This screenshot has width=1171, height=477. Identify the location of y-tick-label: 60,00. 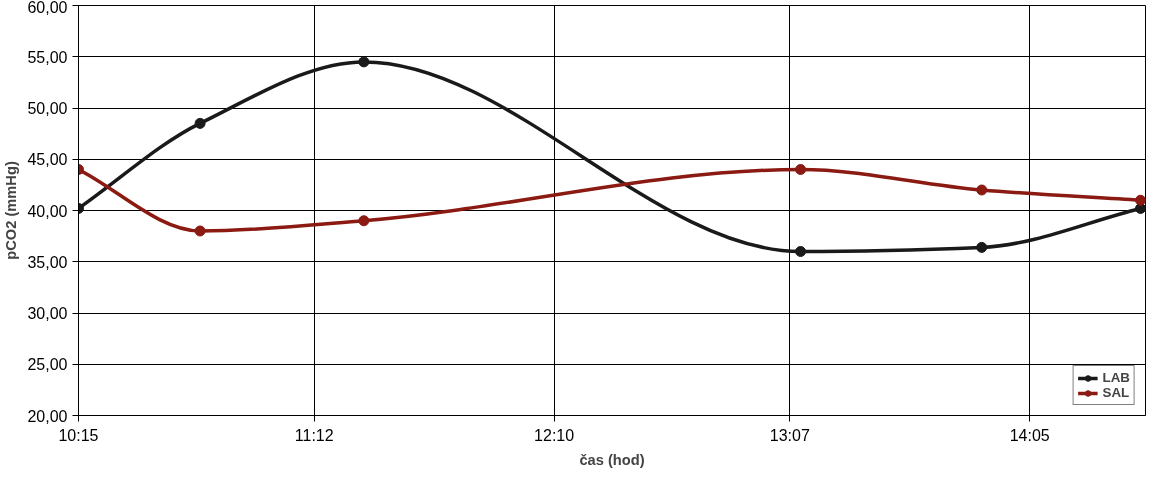
(47, 8).